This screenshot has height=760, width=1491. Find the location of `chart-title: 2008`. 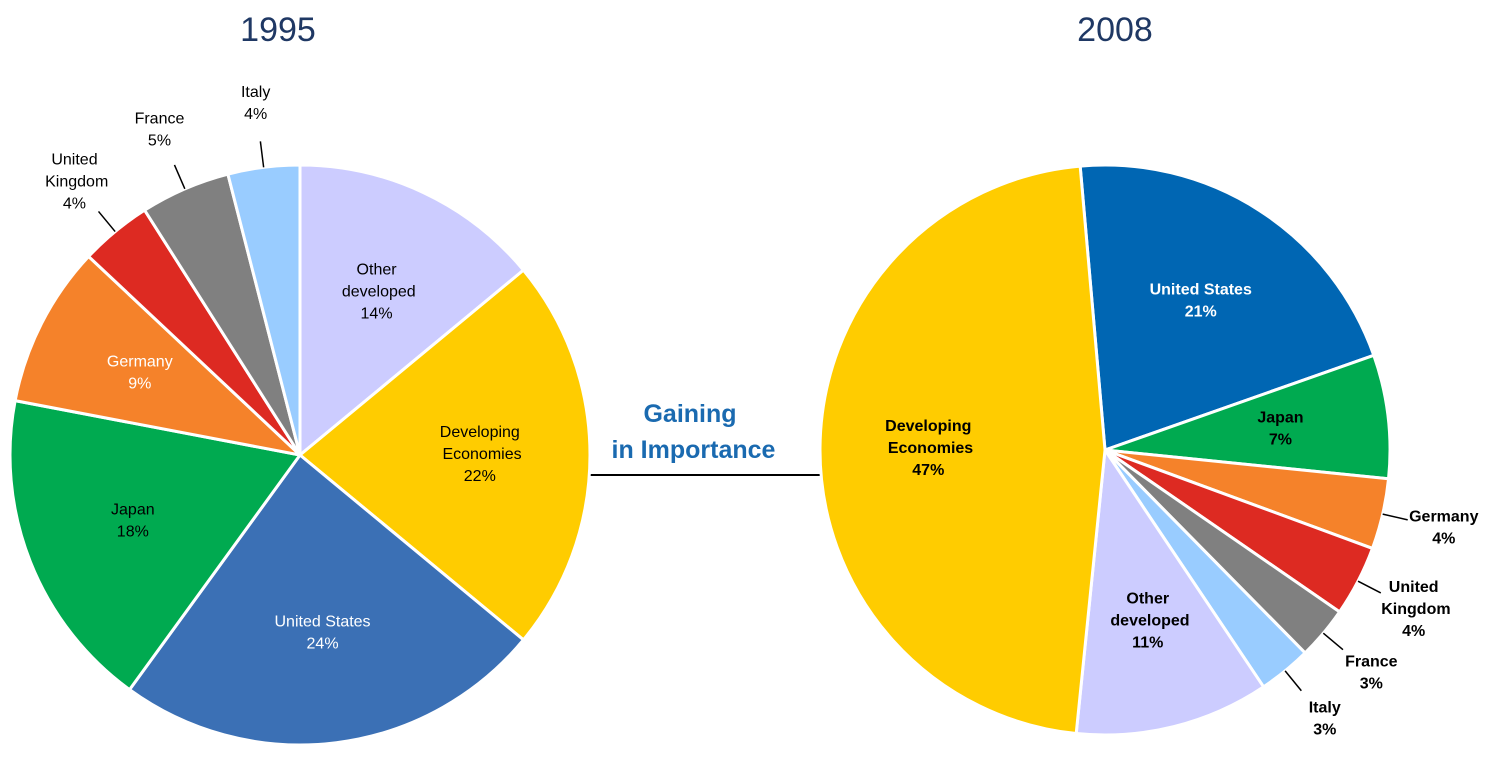

chart-title: 2008 is located at coordinates (1115, 30).